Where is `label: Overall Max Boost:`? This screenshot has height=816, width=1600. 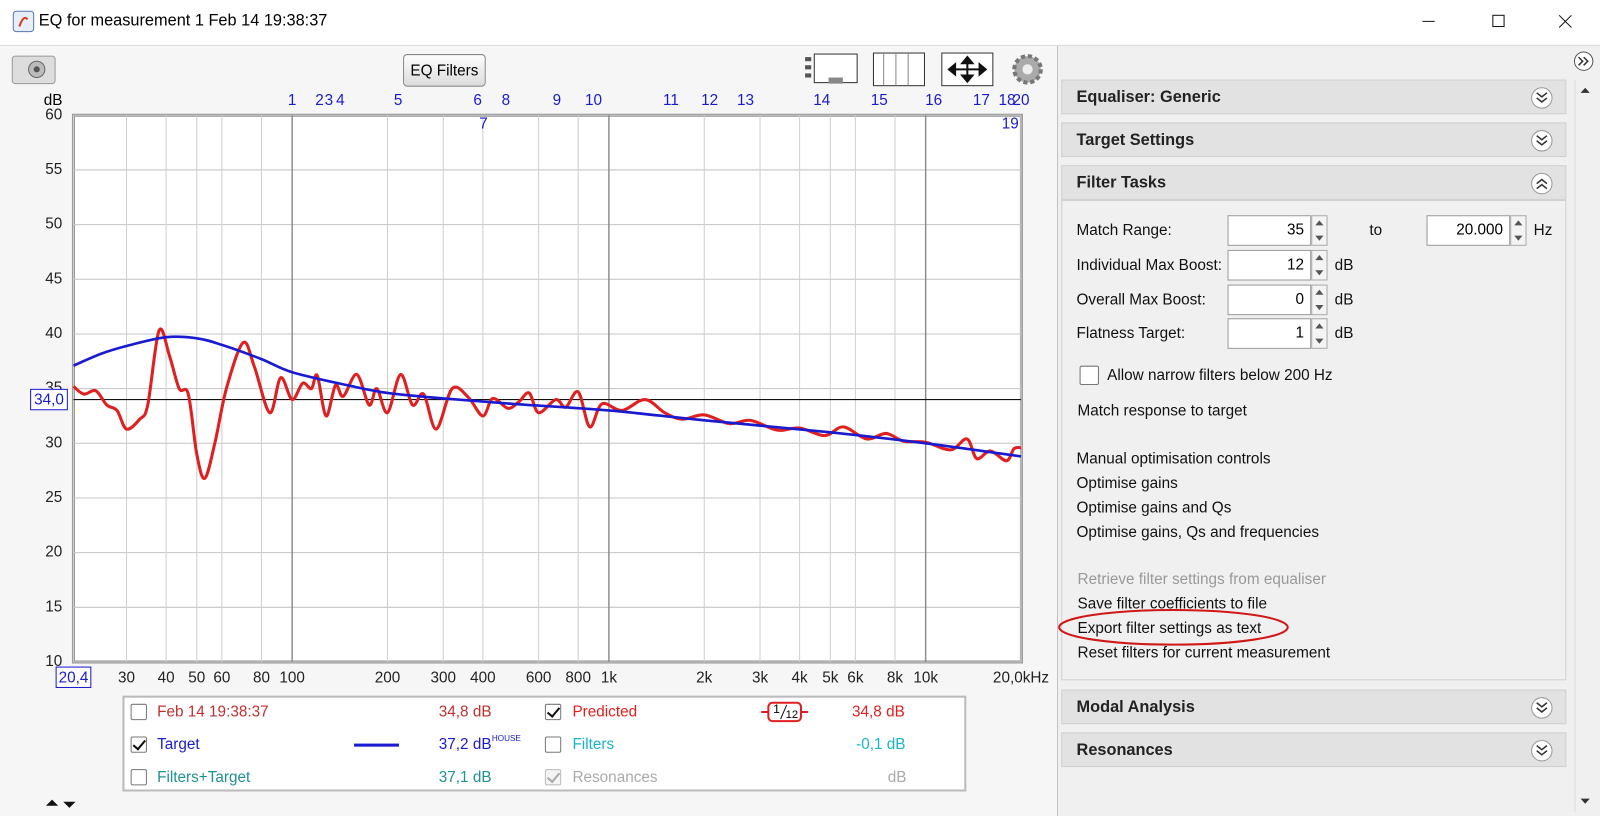 label: Overall Max Boost: is located at coordinates (1141, 299).